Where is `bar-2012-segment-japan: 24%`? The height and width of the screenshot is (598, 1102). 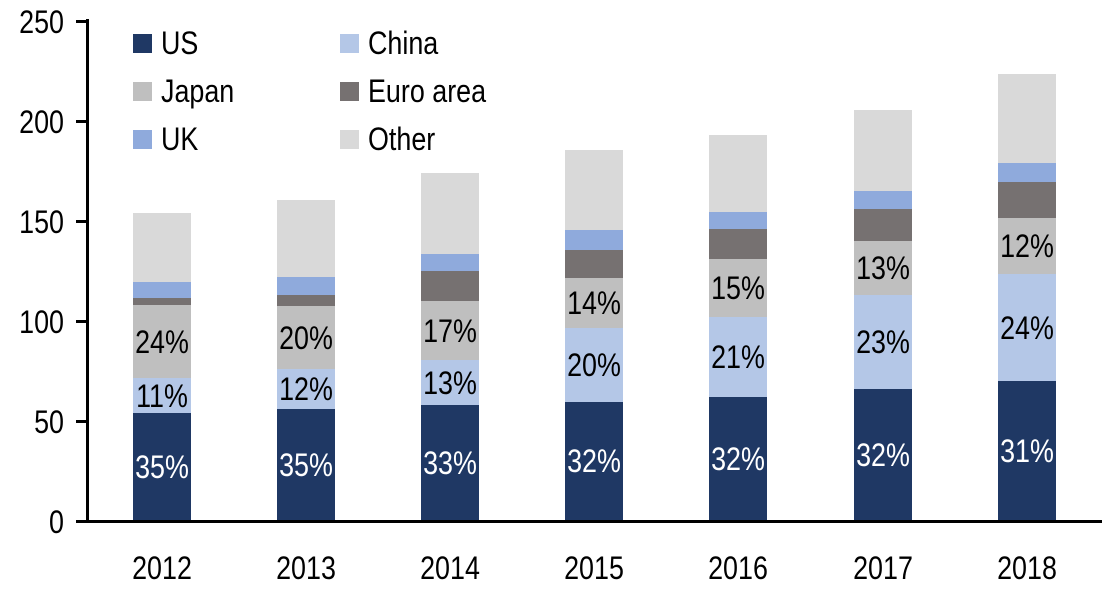
bar-2012-segment-japan: 24% is located at coordinates (162, 341).